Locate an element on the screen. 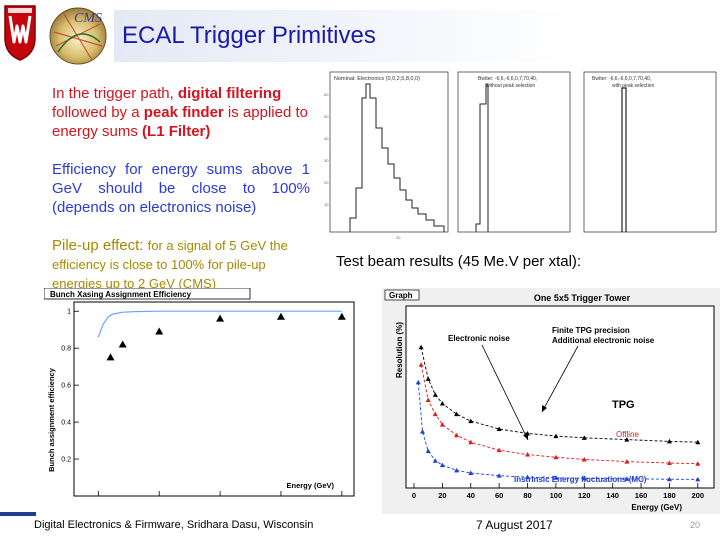 The width and height of the screenshot is (720, 540). graph-frame is located at coordinates (560, 397).